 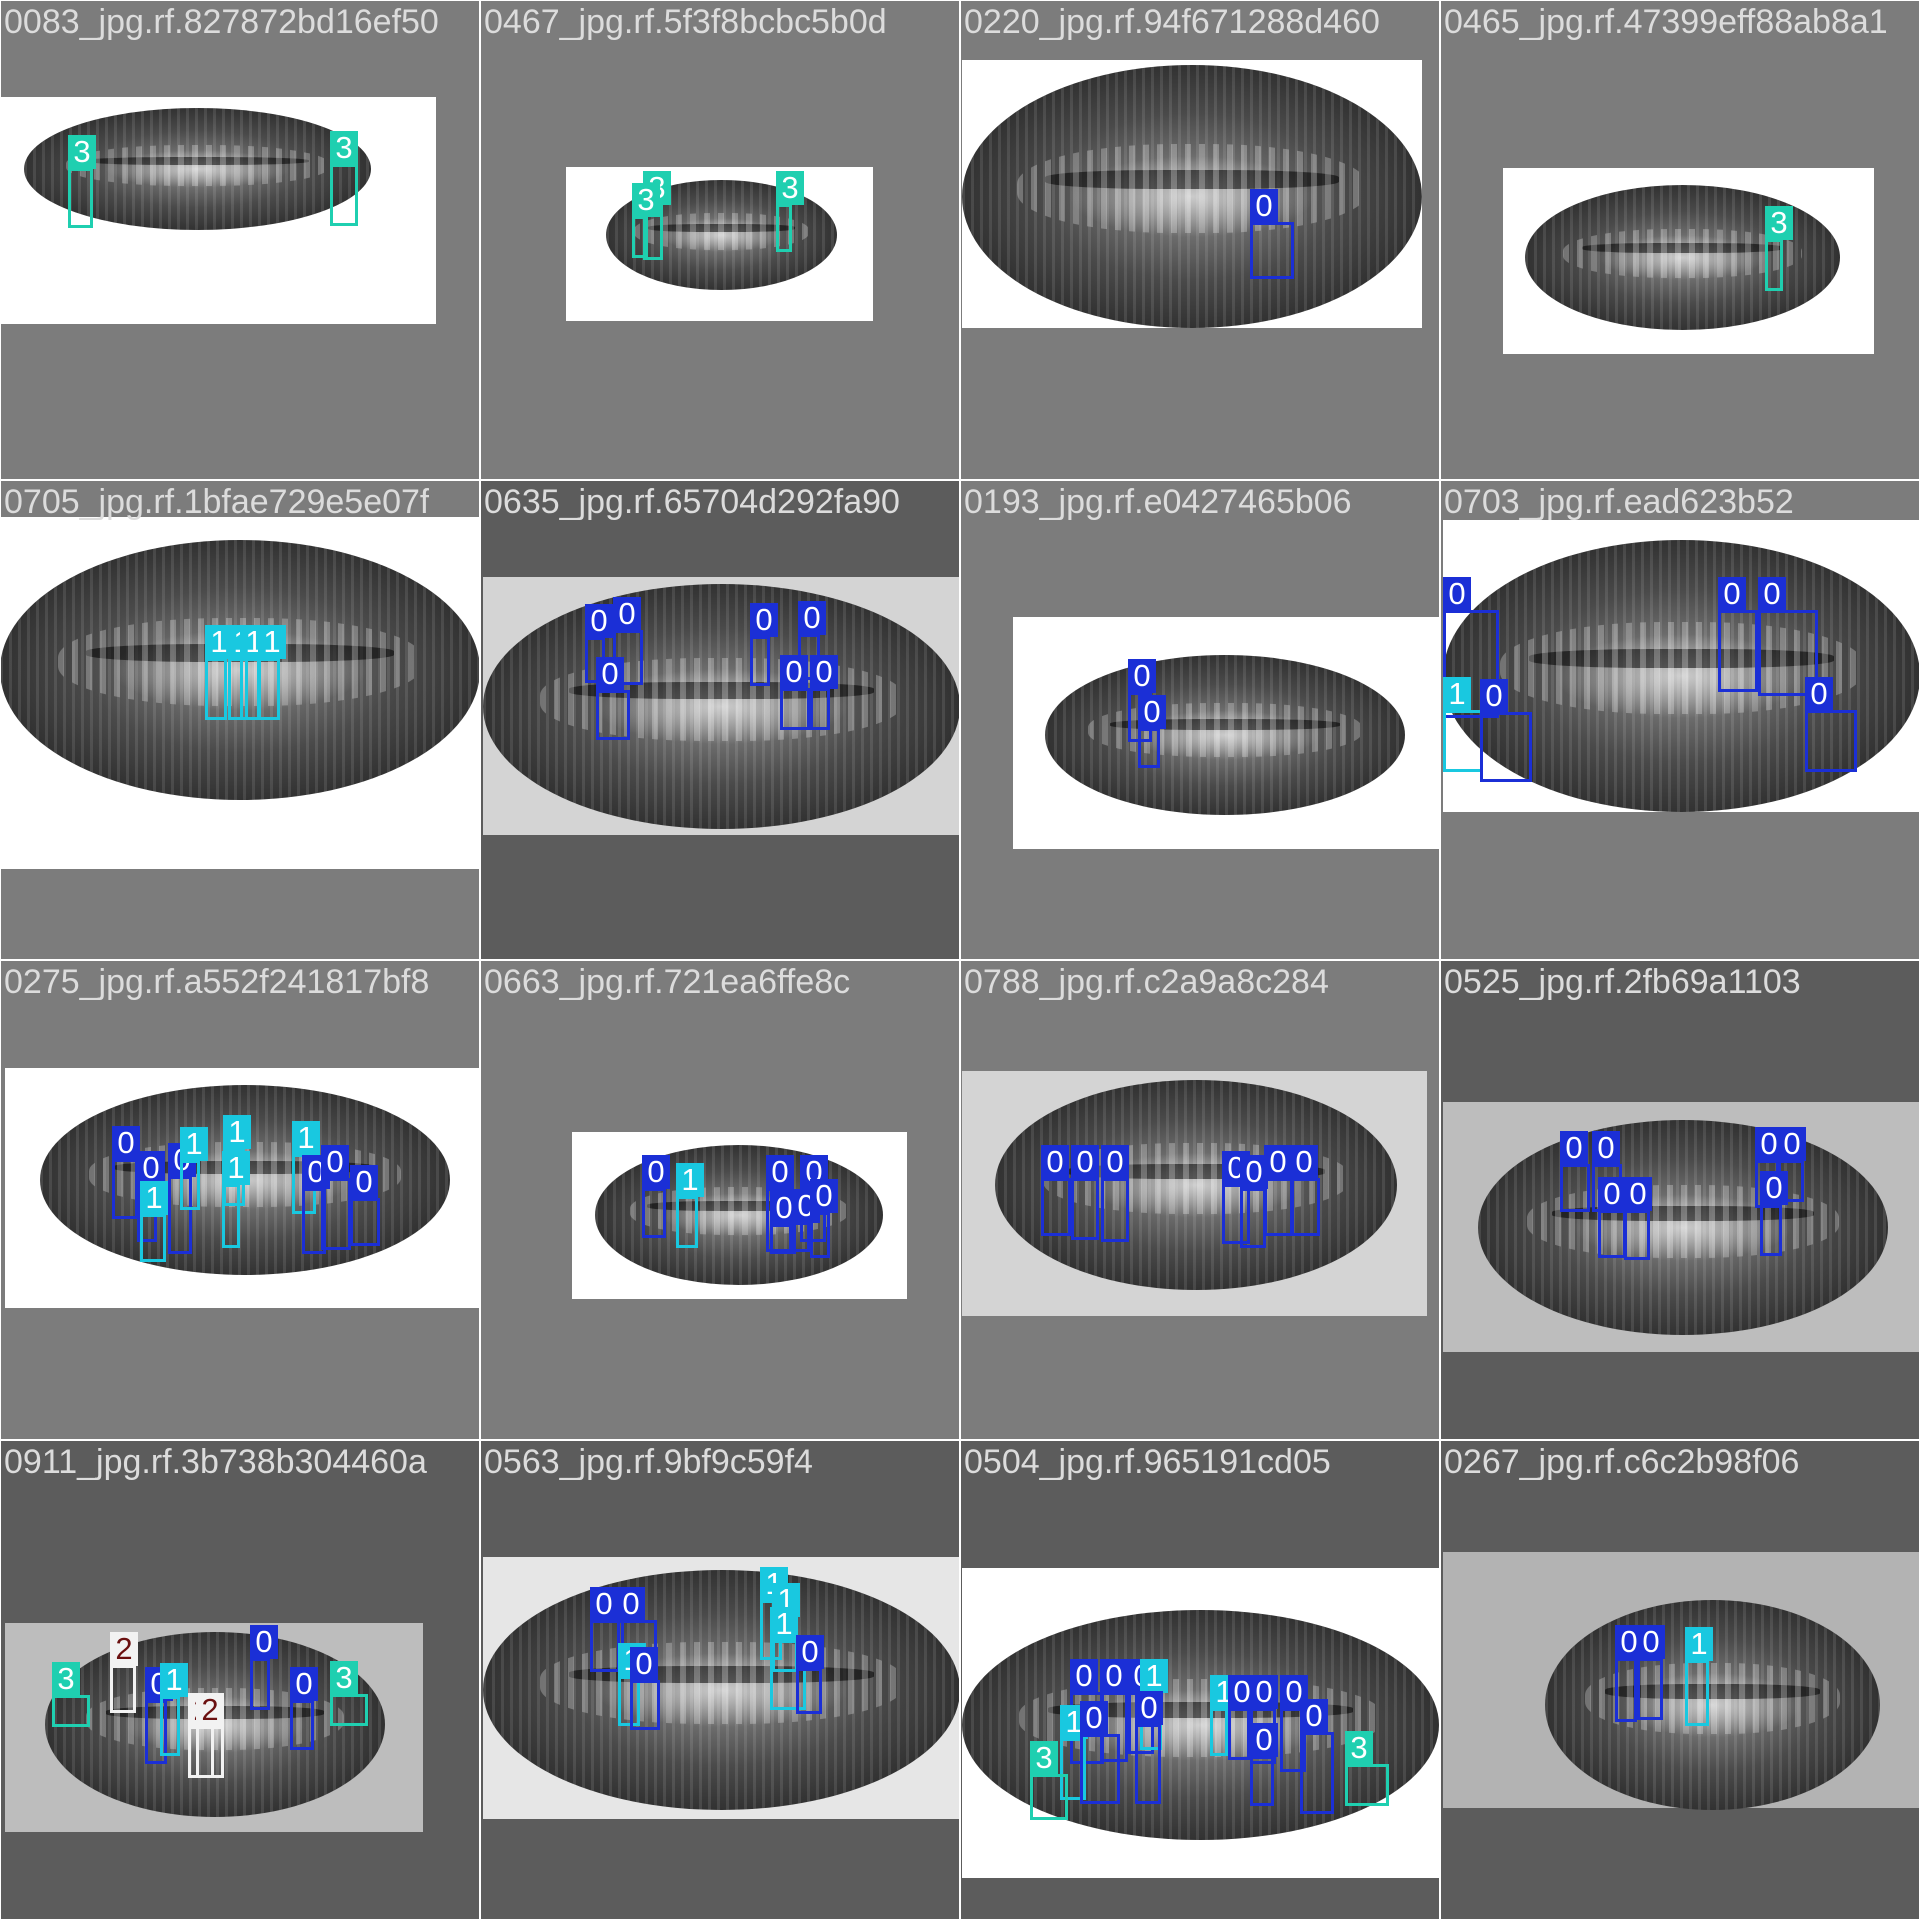 I want to click on tile-filename-label: 0705_jpg.rf.1bfae729e5e07f, so click(x=217, y=502).